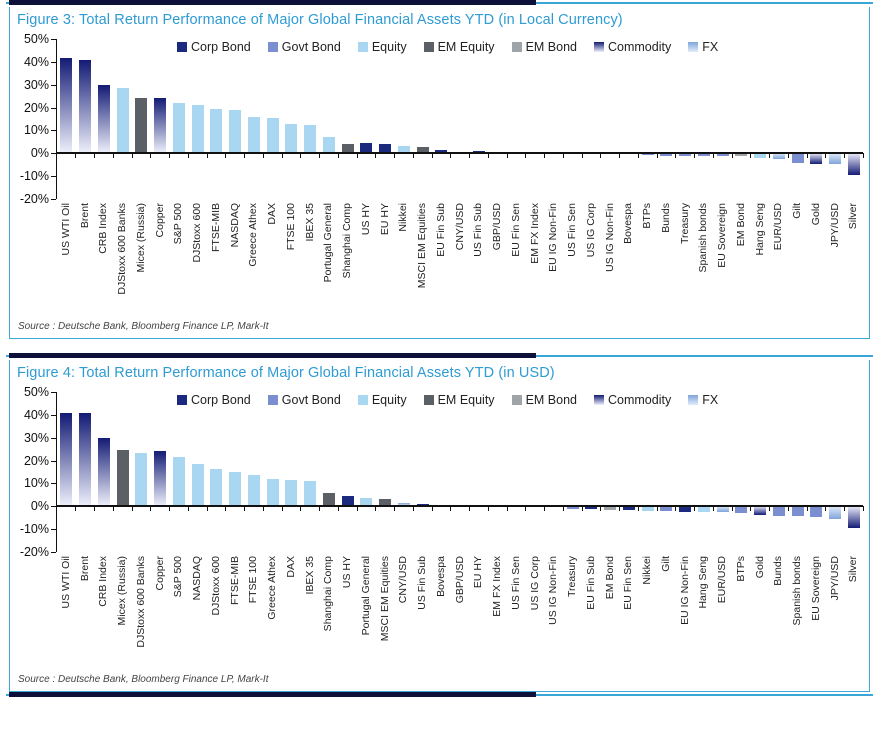 Image resolution: width=879 pixels, height=745 pixels. Describe the element at coordinates (311, 400) in the screenshot. I see `legend-label: Govt Bond` at that location.